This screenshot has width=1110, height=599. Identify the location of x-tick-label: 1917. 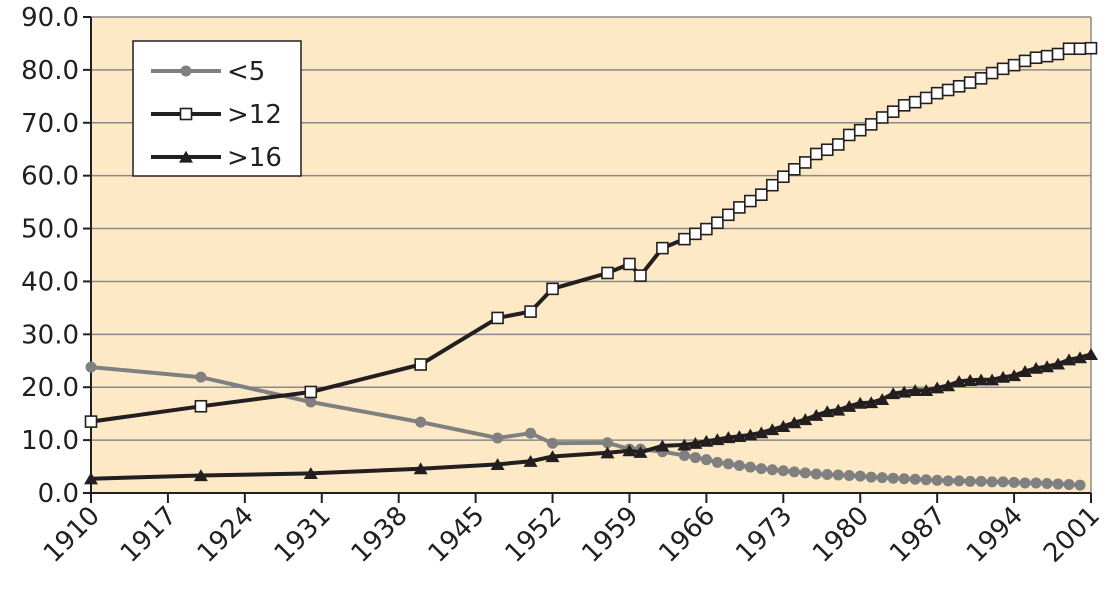
(149, 535).